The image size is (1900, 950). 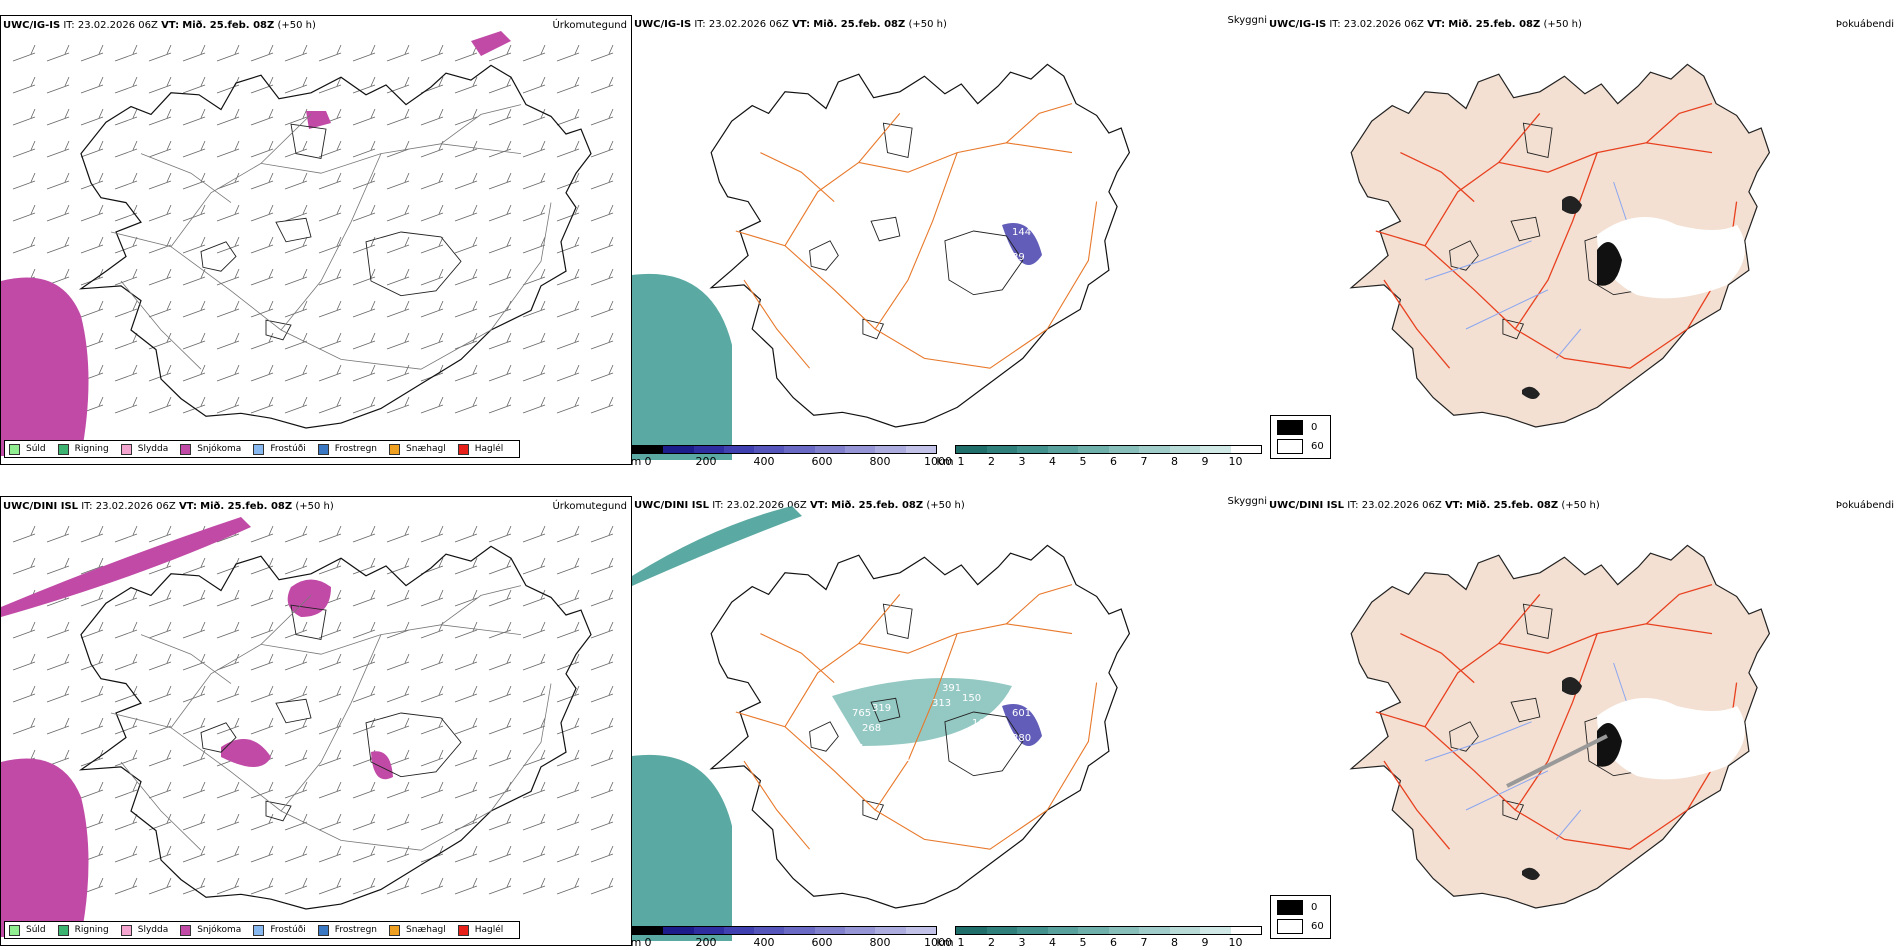 I want to click on visibility-colorbar: km 1 2 3 4 5 6 7 8 9 10, so click(x=1099, y=455).